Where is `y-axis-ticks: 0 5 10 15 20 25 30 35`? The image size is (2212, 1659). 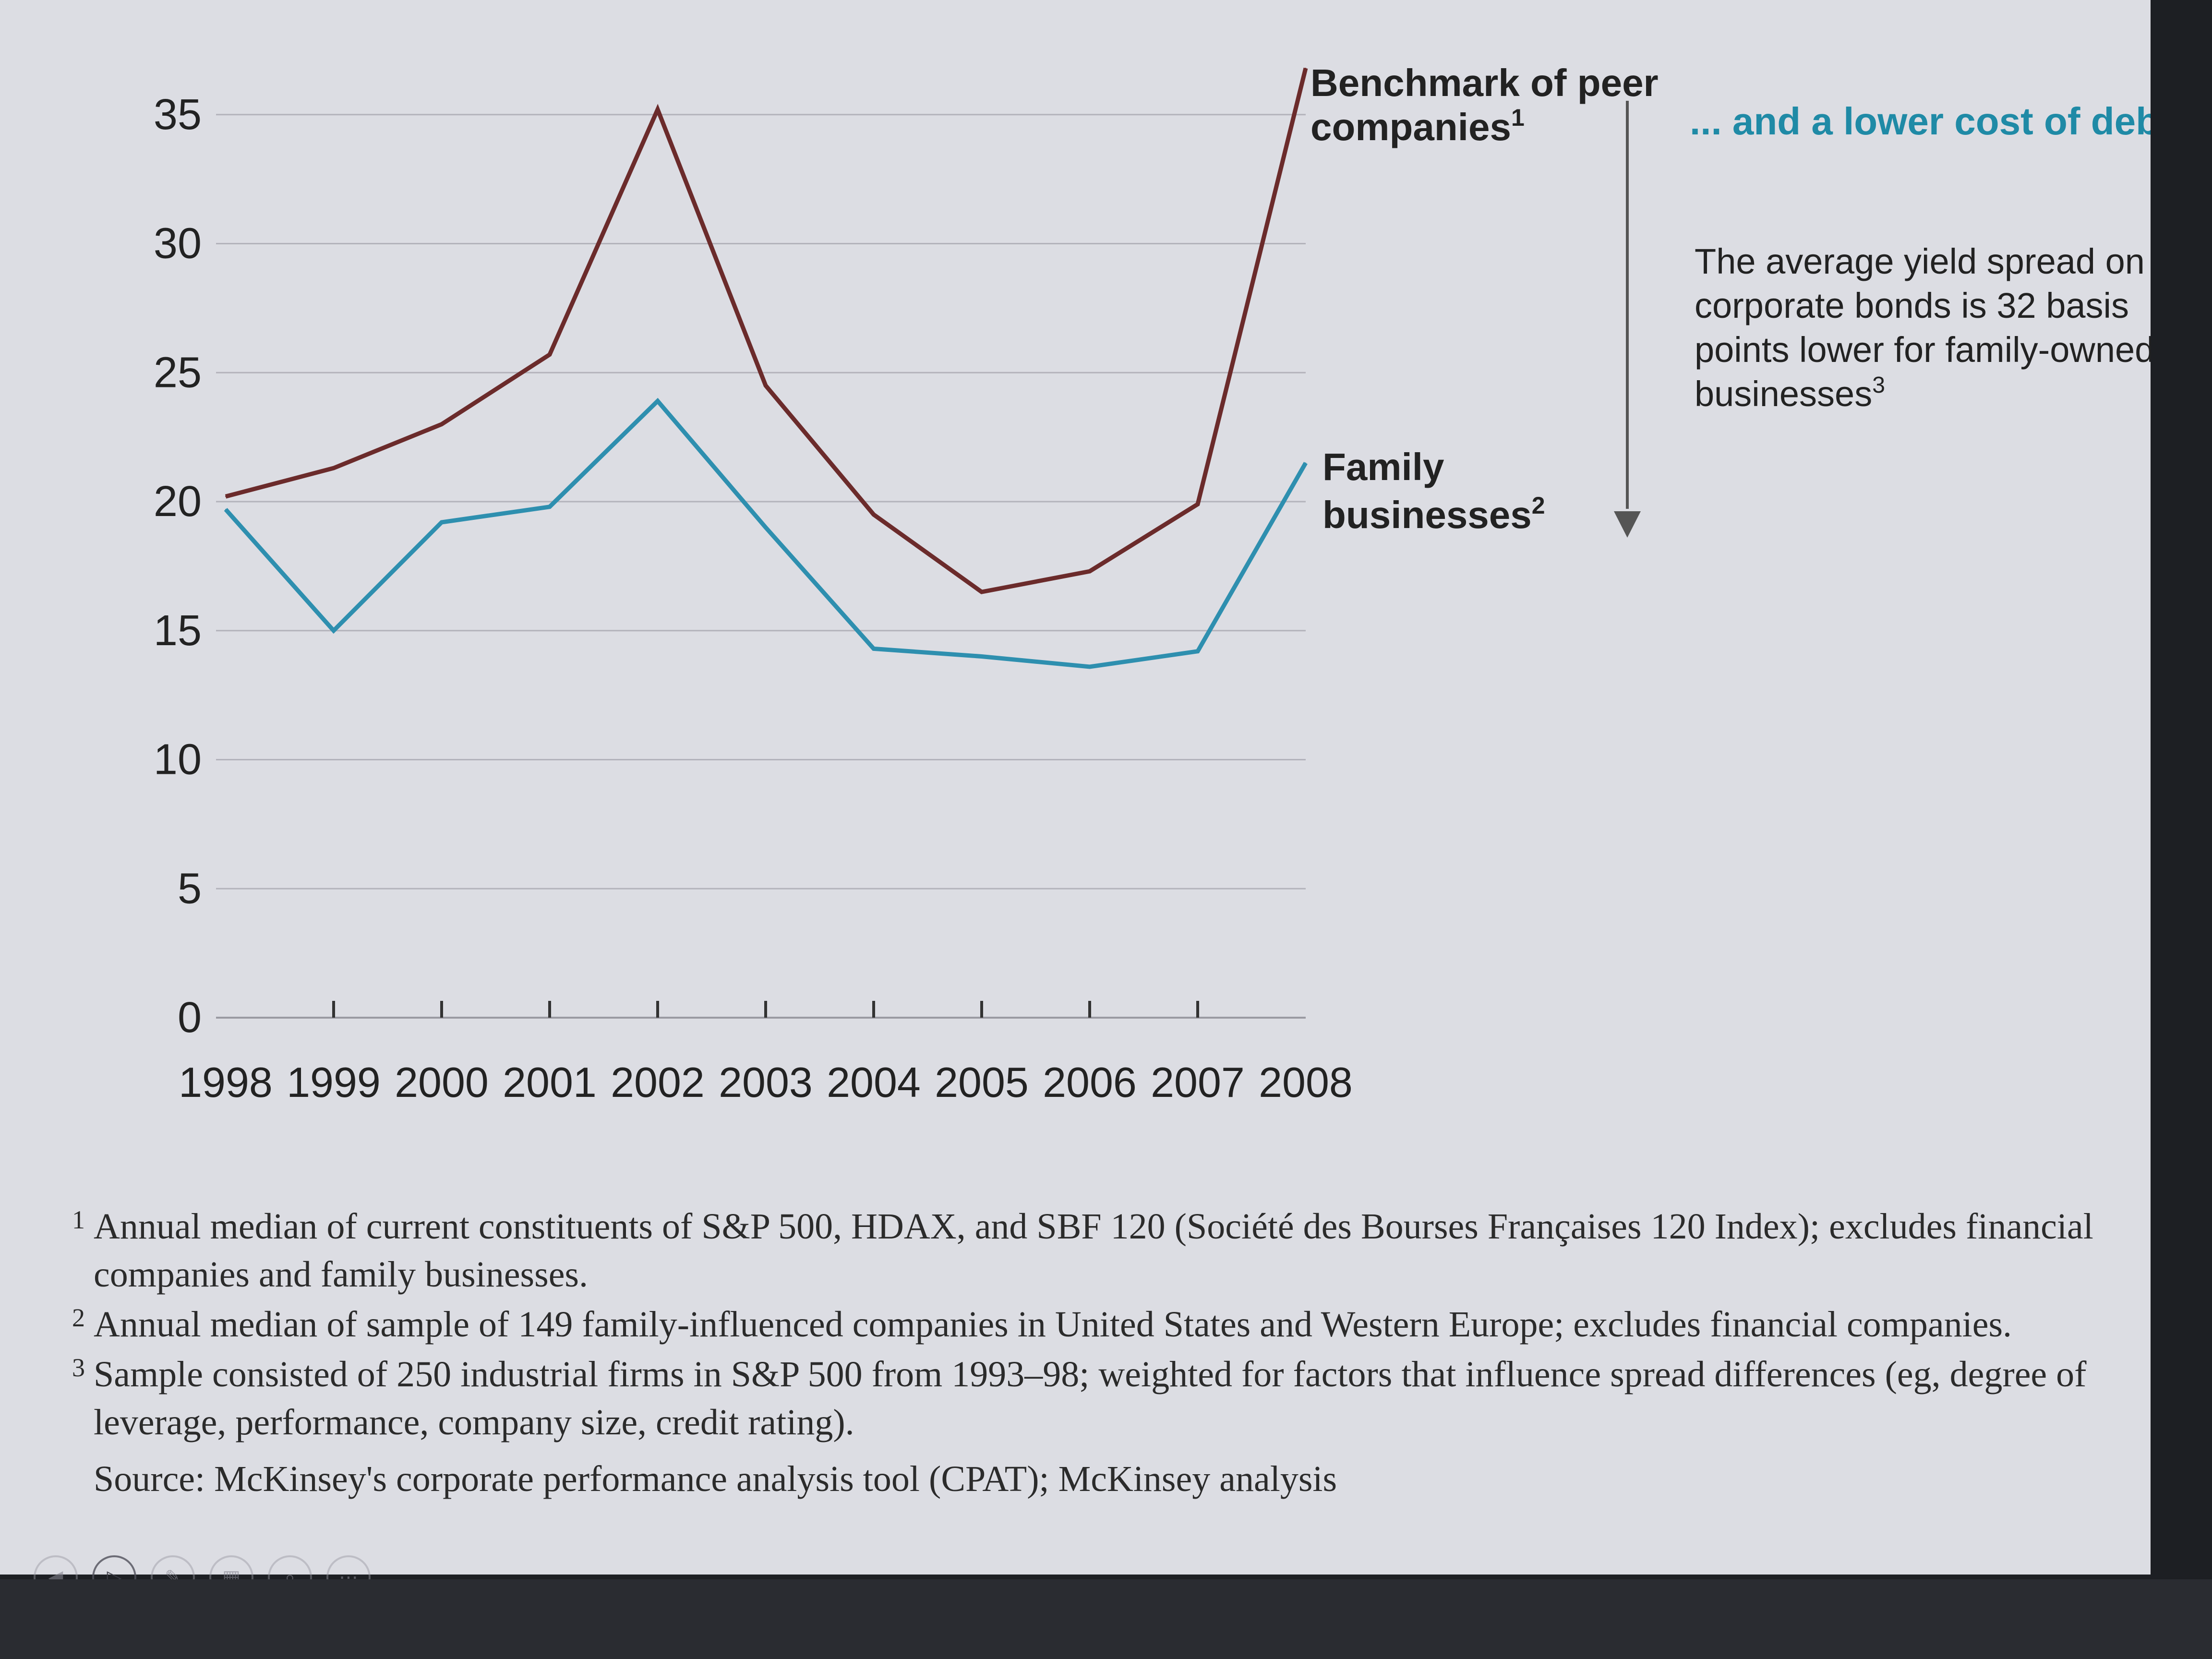
y-axis-ticks: 0 5 10 15 20 25 30 35 is located at coordinates (178, 566).